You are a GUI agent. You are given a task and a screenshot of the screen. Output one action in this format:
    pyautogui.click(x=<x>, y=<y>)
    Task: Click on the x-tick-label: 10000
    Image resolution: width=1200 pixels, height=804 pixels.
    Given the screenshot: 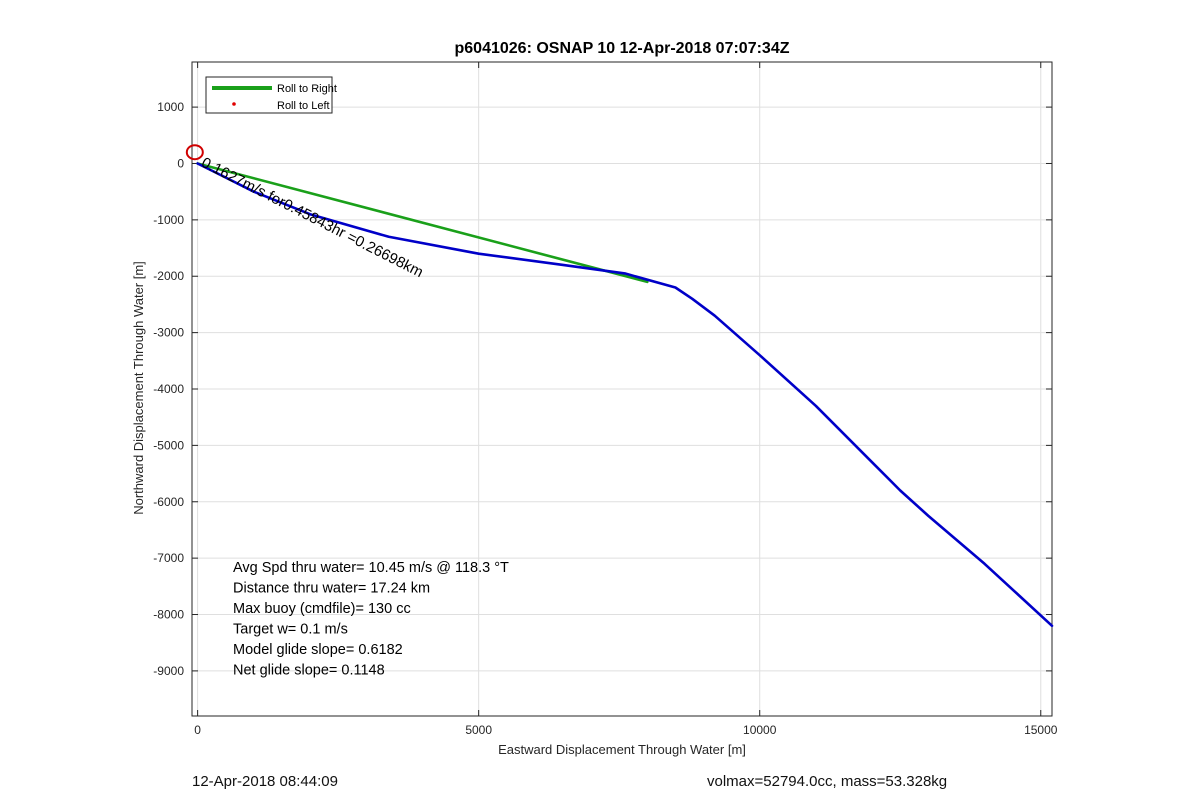 What is the action you would take?
    pyautogui.click(x=760, y=730)
    